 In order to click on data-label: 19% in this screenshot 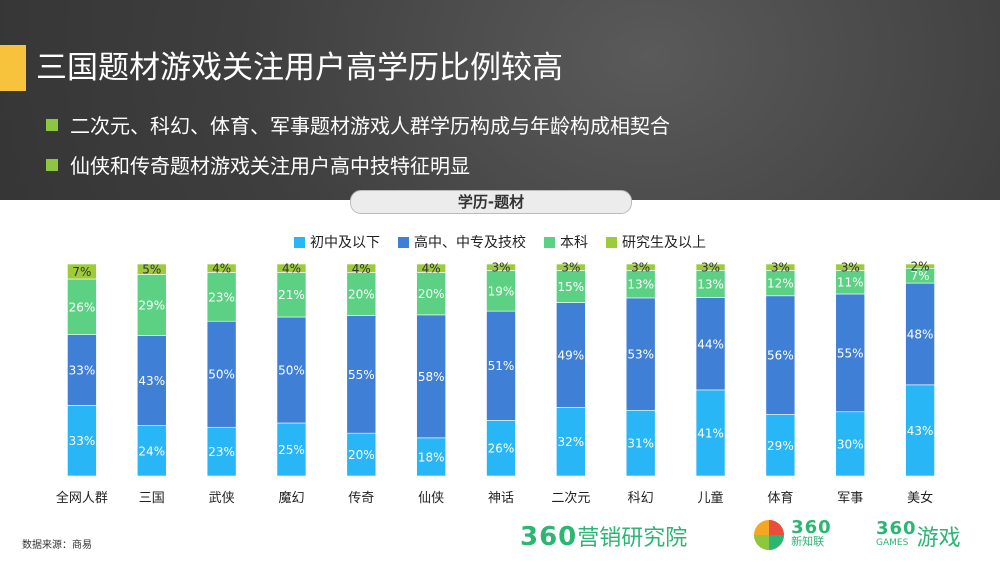, I will do `click(501, 291)`.